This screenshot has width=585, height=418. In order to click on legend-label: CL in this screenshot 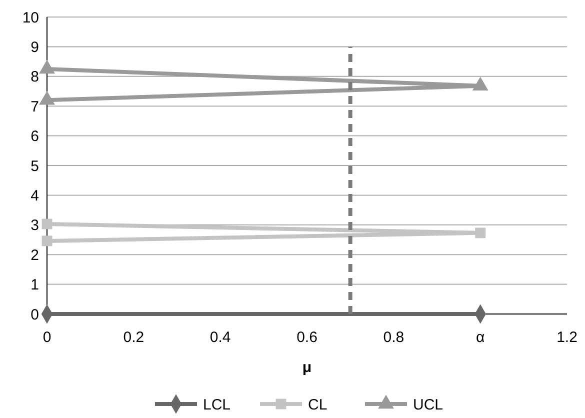, I will do `click(318, 405)`.